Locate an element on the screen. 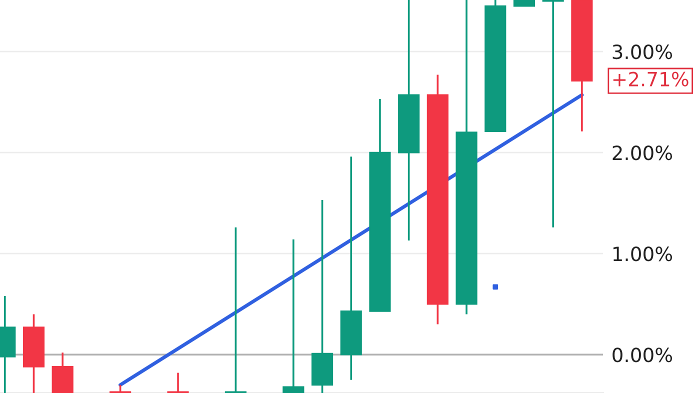 The image size is (700, 393). y-tick-label: 0.00% is located at coordinates (642, 355).